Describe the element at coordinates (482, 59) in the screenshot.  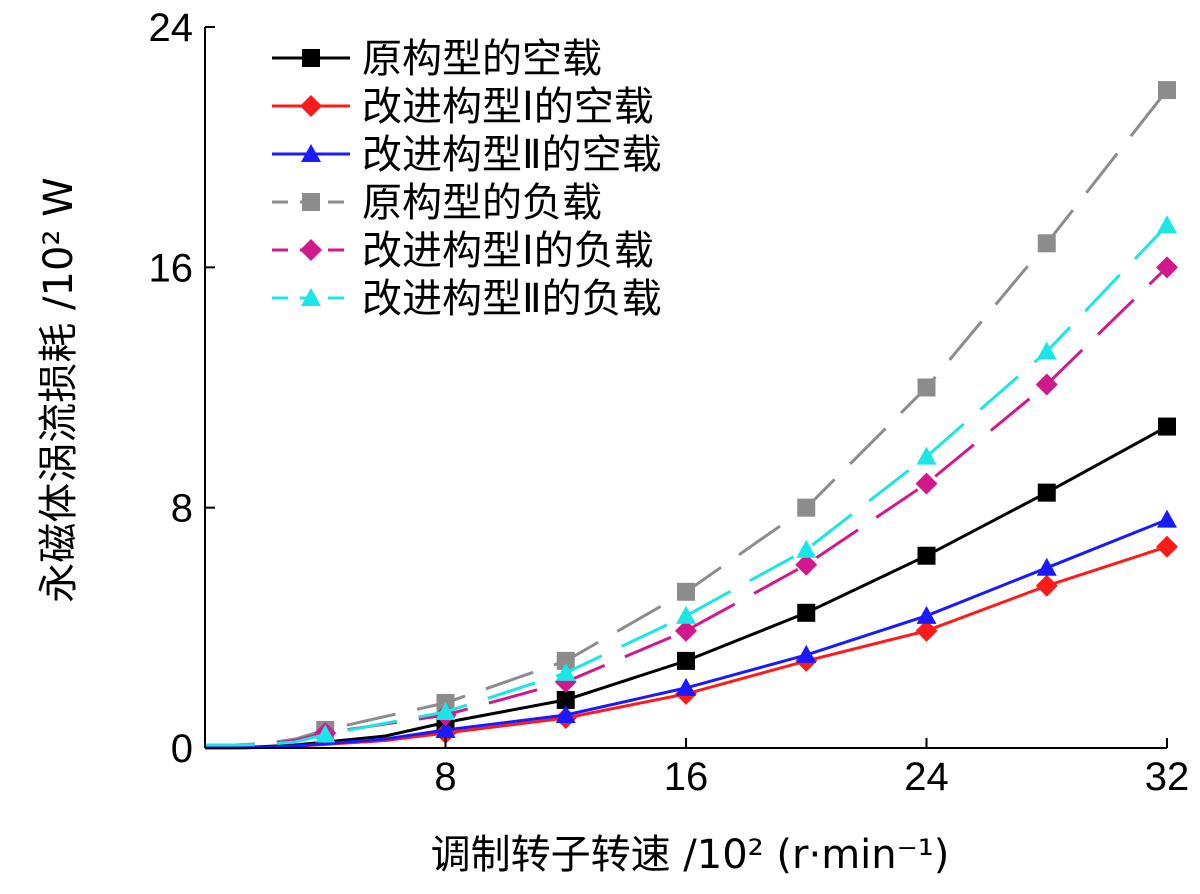
I see `legend-label: 原构型的空载` at that location.